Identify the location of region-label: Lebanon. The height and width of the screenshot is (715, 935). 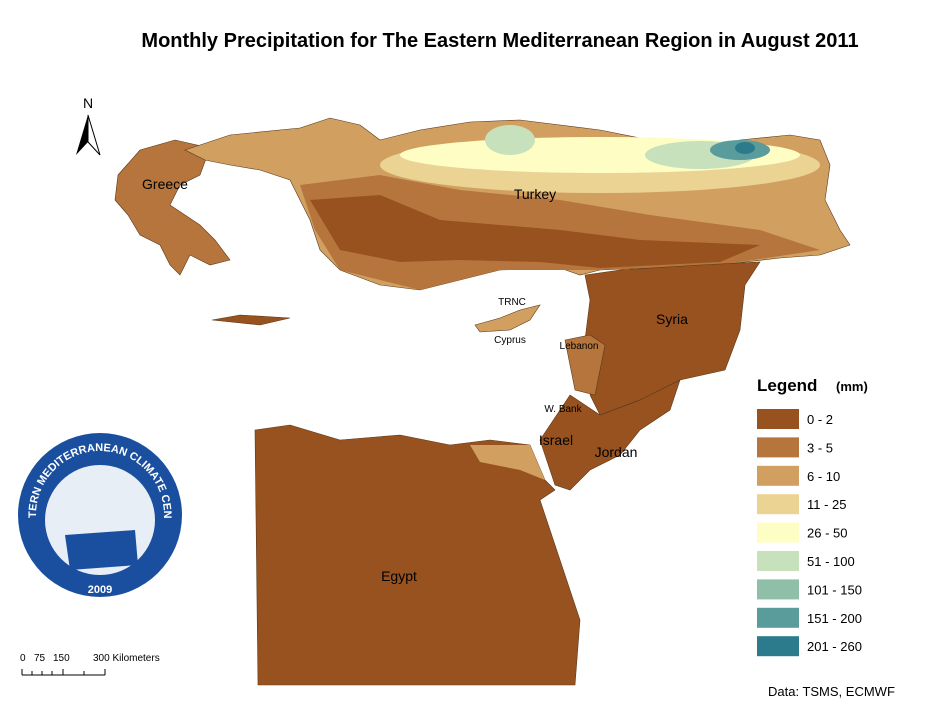
(579, 346).